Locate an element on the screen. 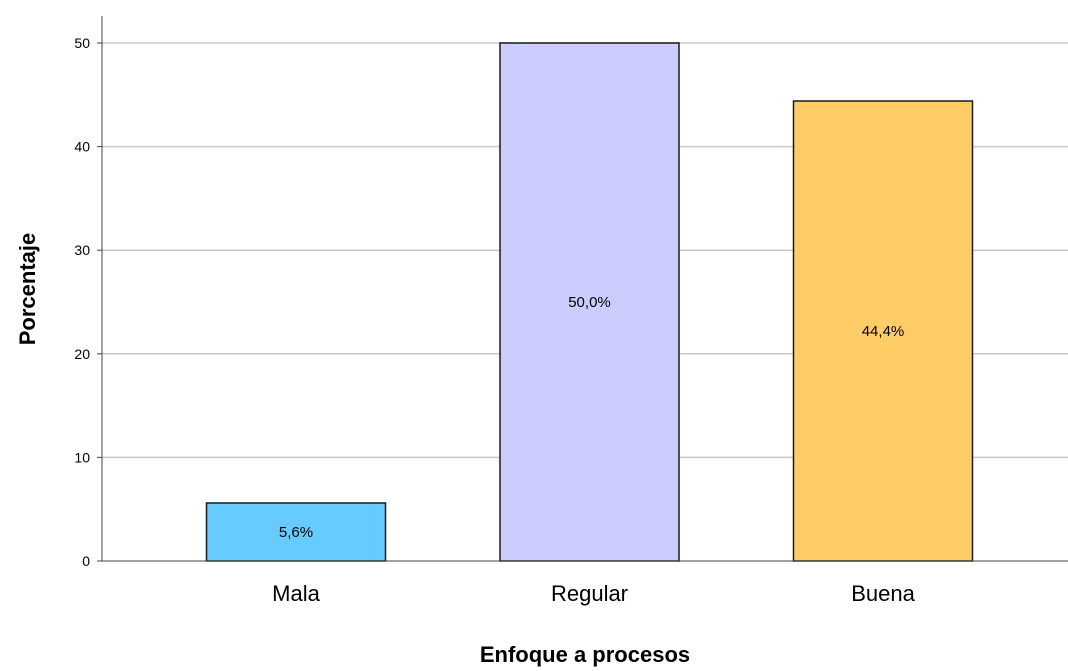 Image resolution: width=1068 pixels, height=671 pixels. data-label: 44,4% is located at coordinates (883, 331).